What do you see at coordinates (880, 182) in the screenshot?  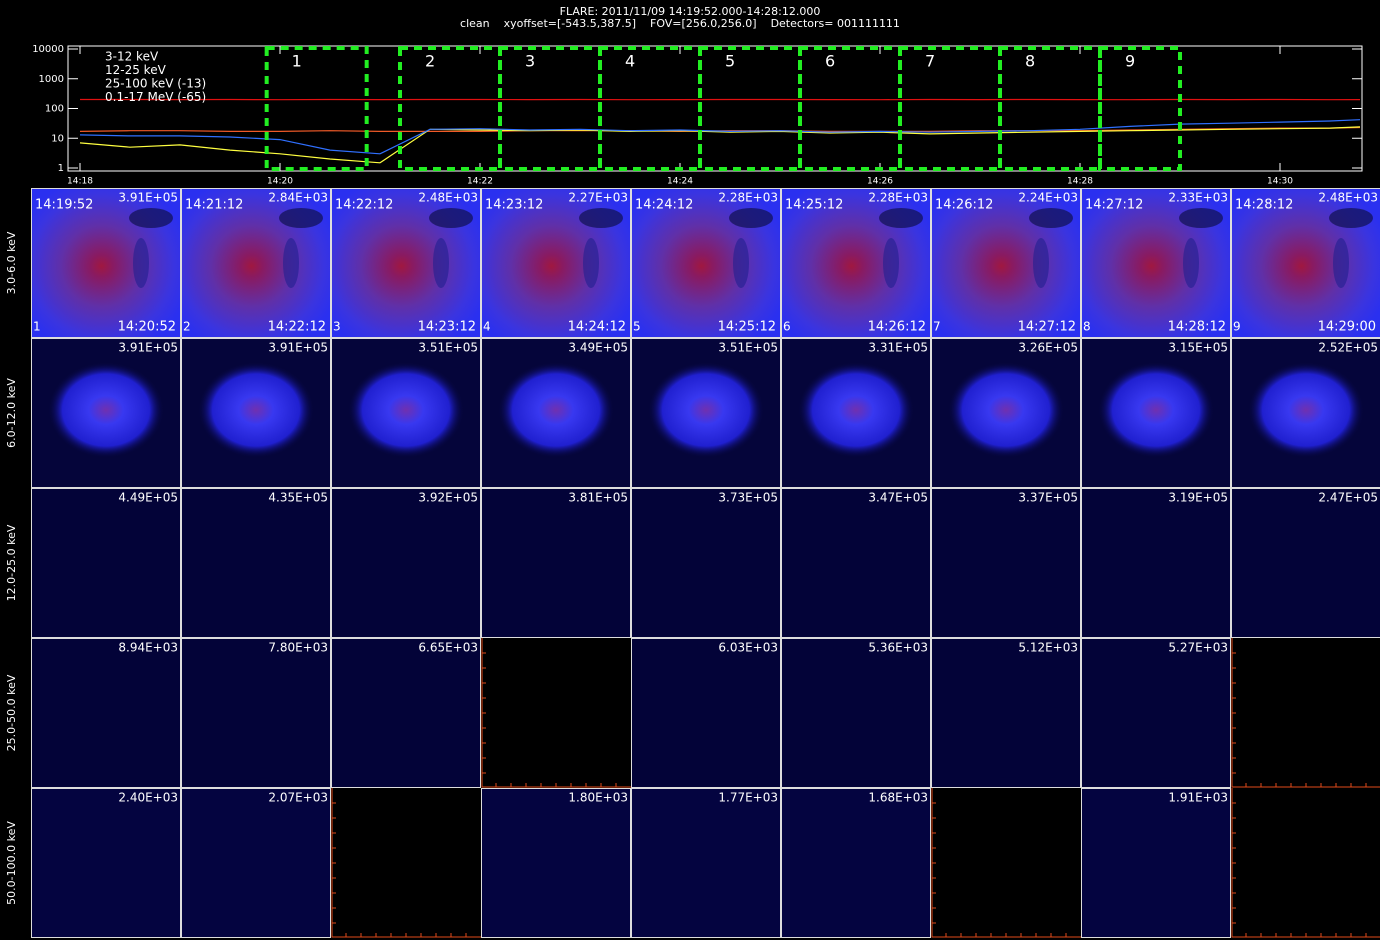 I see `x-tick-label: 14:26` at bounding box center [880, 182].